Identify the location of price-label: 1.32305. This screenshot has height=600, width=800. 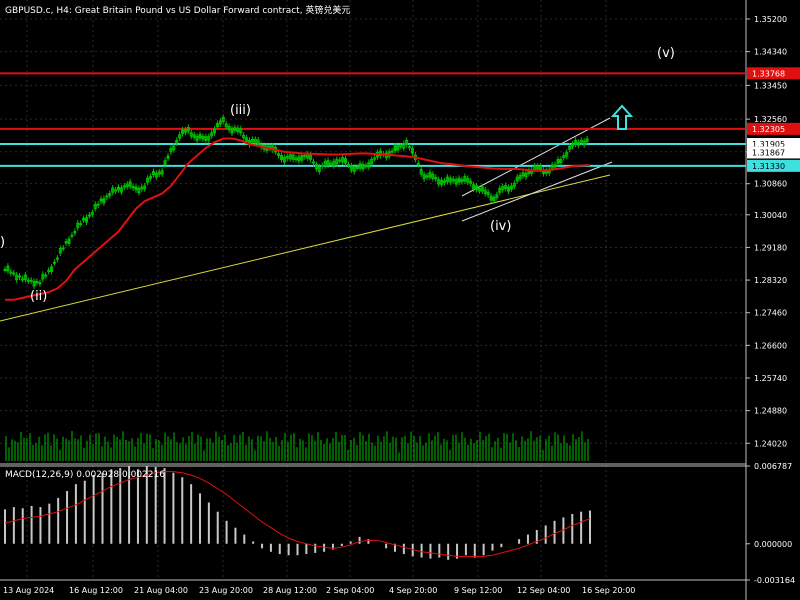
(768, 129).